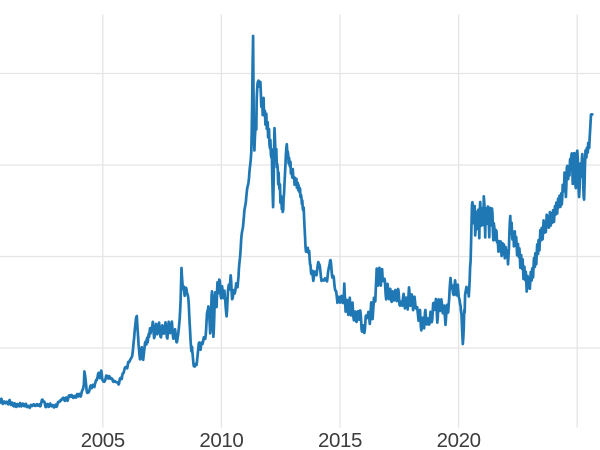 The height and width of the screenshot is (450, 600). Describe the element at coordinates (340, 439) in the screenshot. I see `svg-text: 2015` at that location.